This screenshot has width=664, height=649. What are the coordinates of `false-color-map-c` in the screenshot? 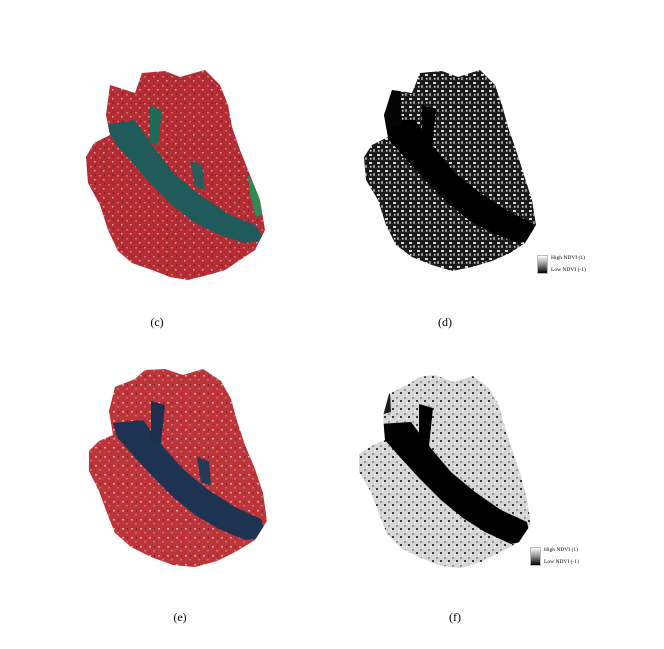 It's located at (175, 175).